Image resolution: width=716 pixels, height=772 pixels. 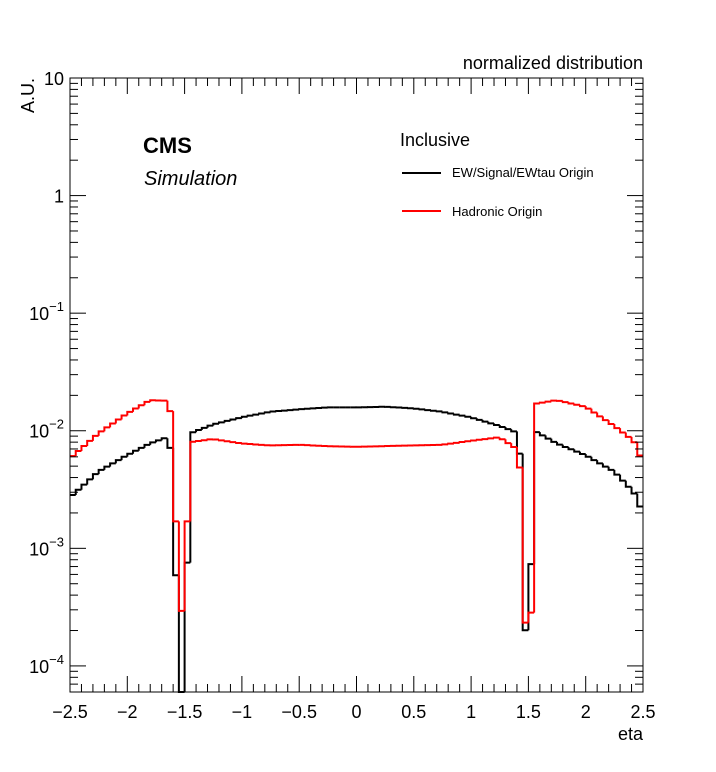 What do you see at coordinates (413, 712) in the screenshot?
I see `x-tick-label: 0.5` at bounding box center [413, 712].